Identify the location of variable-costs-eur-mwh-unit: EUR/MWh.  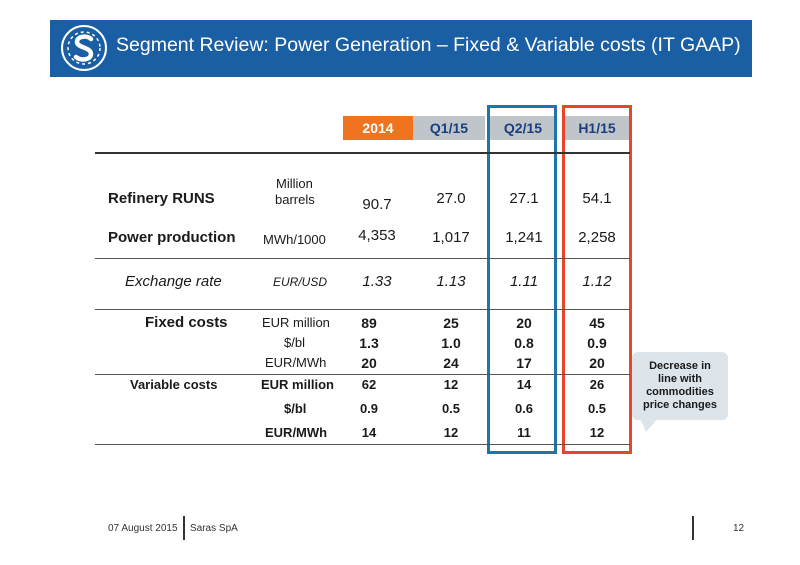
(296, 432).